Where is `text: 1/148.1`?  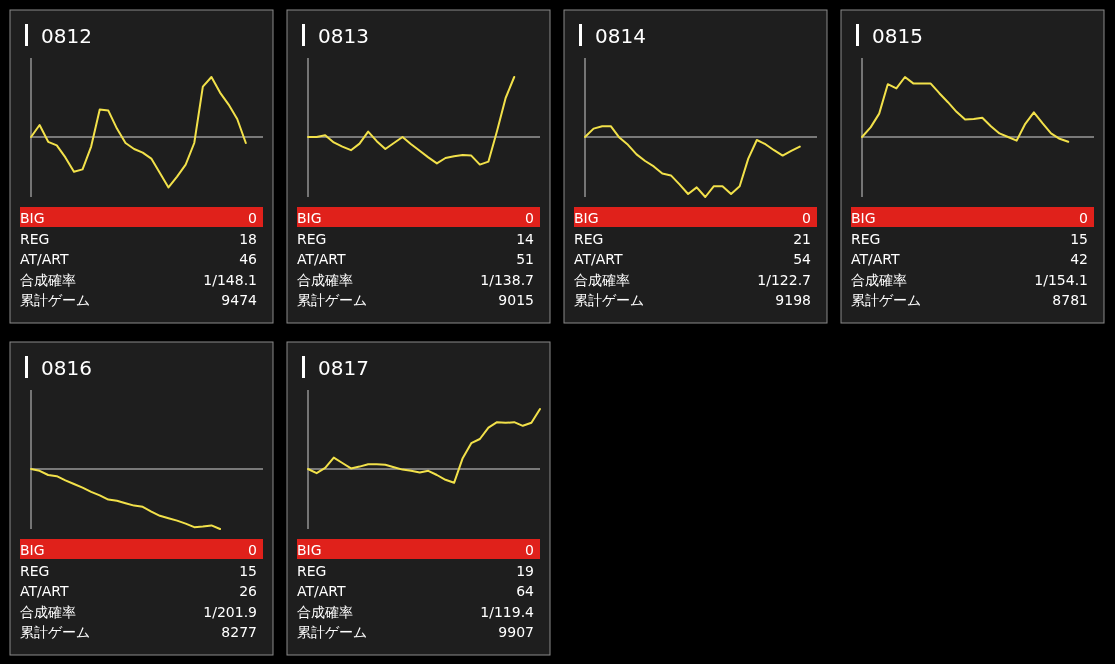
text: 1/148.1 is located at coordinates (230, 279).